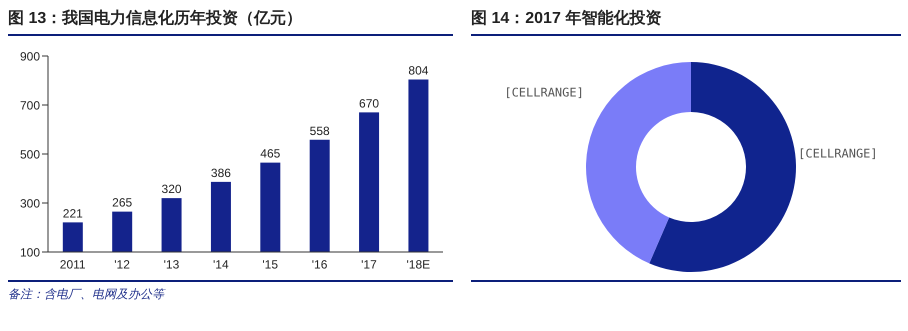 This screenshot has width=908, height=331. What do you see at coordinates (172, 189) in the screenshot?
I see `data-label: 320` at bounding box center [172, 189].